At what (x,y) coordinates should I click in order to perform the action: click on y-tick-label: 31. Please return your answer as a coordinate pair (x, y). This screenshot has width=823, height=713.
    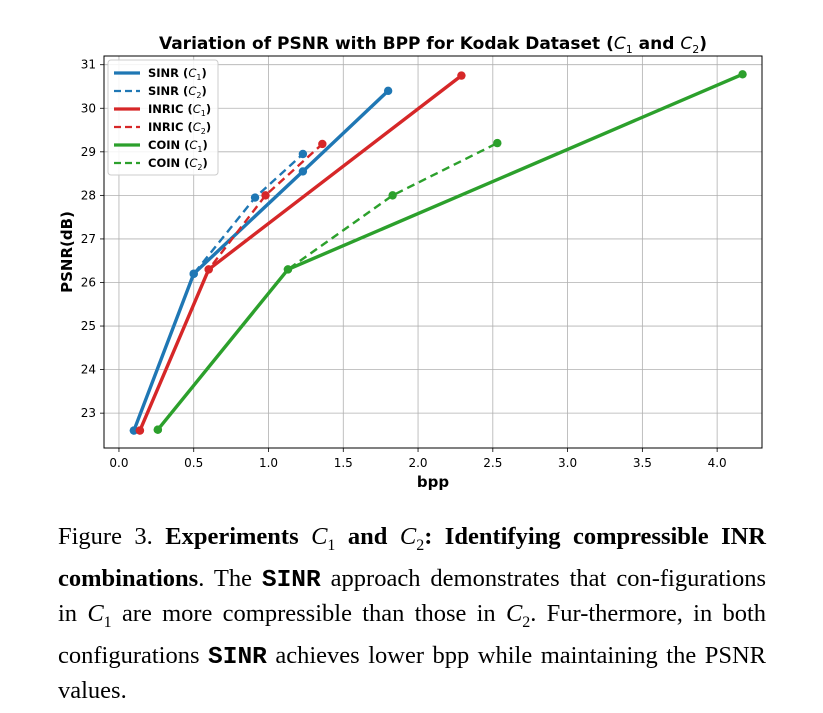
    Looking at the image, I should click on (88, 65).